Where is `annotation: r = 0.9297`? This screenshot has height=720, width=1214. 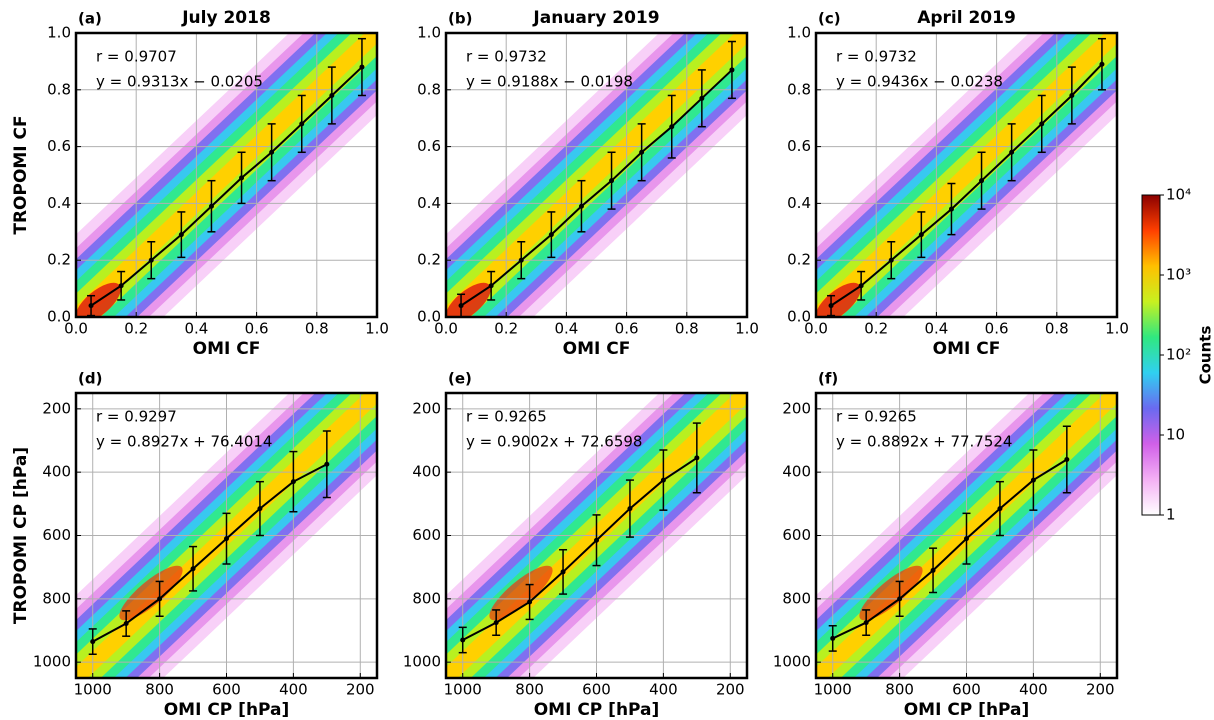 annotation: r = 0.9297 is located at coordinates (136, 417).